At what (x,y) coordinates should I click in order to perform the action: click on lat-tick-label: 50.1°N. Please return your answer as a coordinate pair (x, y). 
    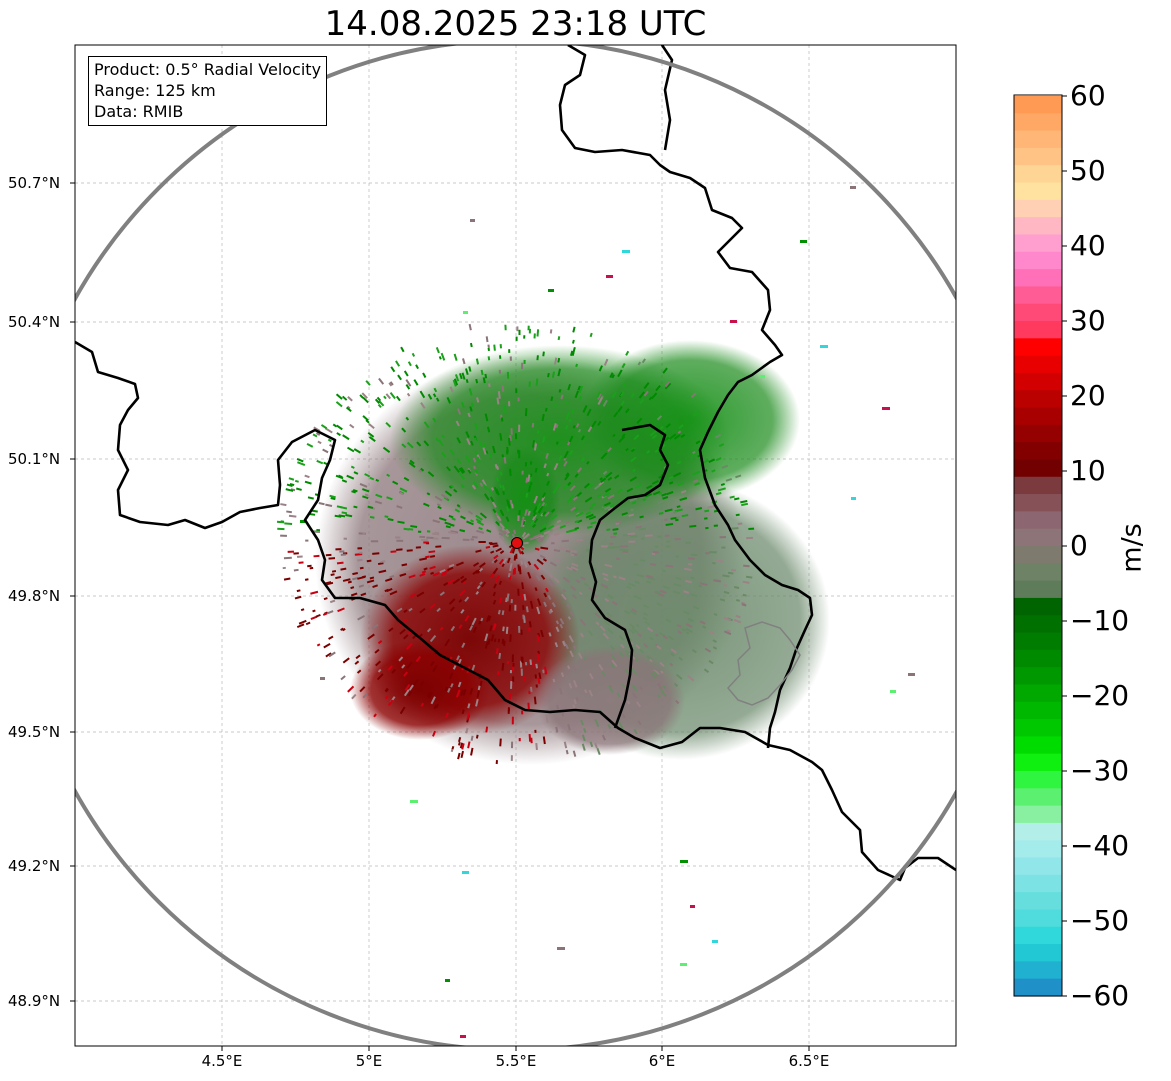
    Looking at the image, I should click on (34, 459).